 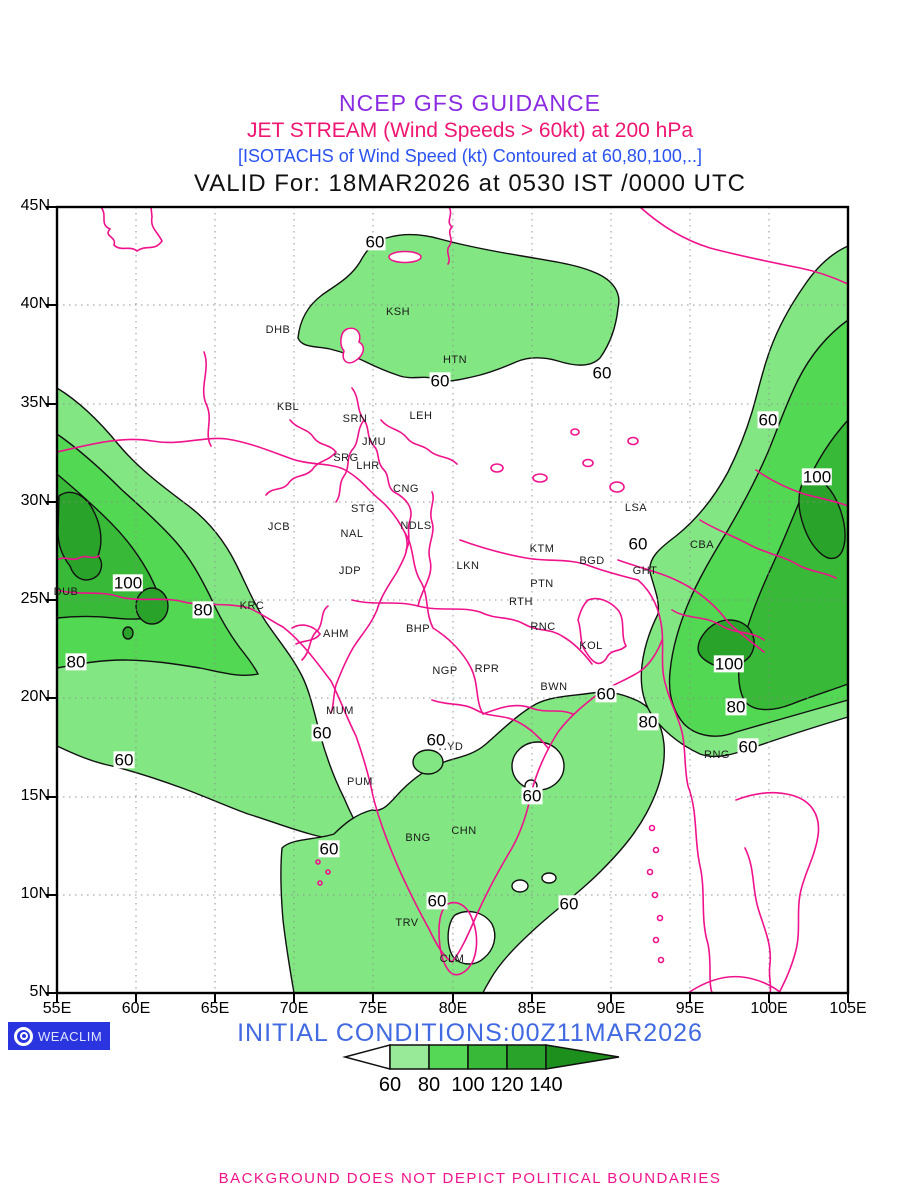 I want to click on legend-tick-label: 80, so click(x=429, y=1085).